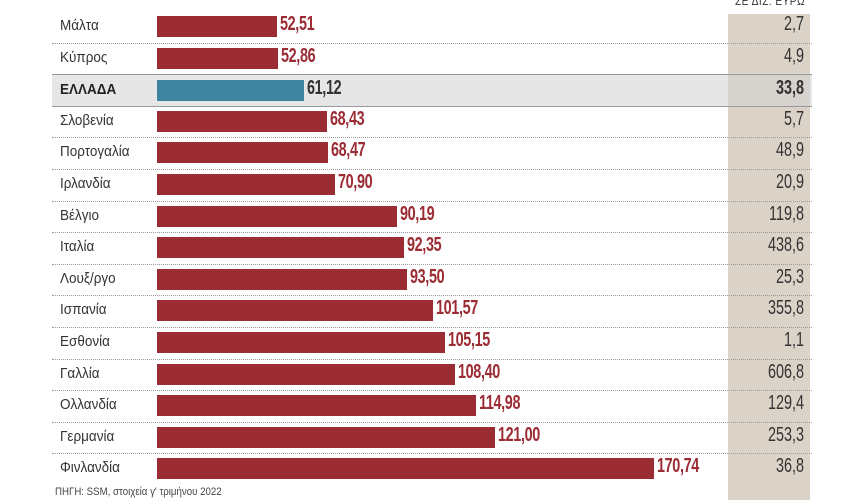  I want to click on column-value: 25,3, so click(789, 276).